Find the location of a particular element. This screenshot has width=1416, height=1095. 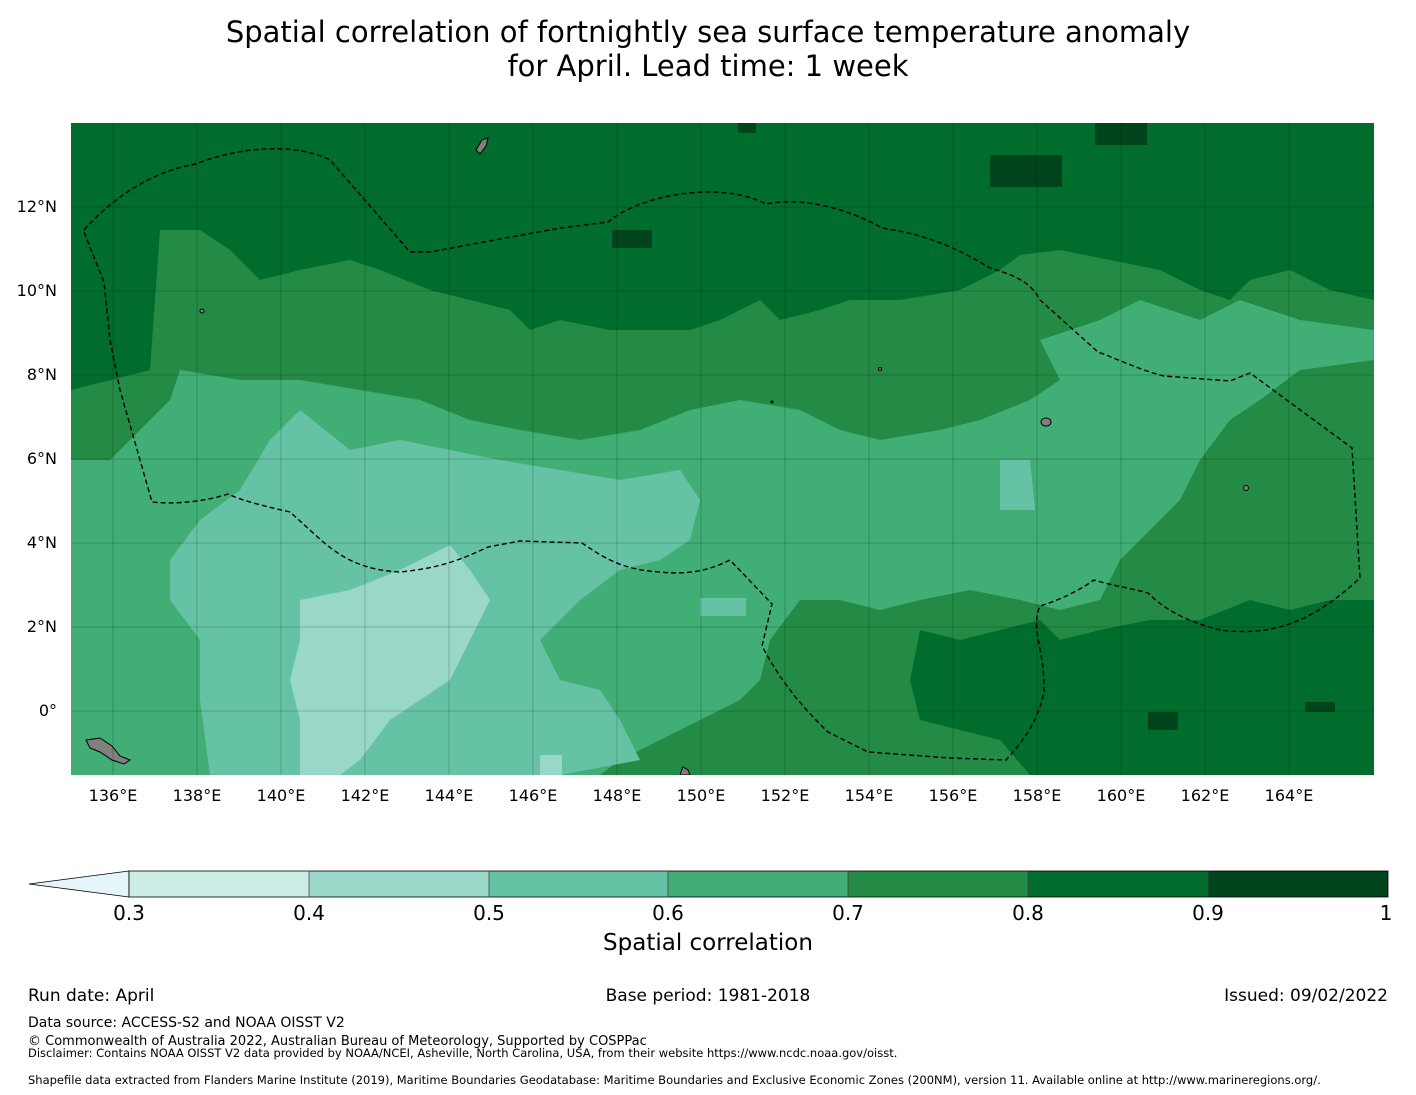

lon-tick-label: 138°E is located at coordinates (197, 795).